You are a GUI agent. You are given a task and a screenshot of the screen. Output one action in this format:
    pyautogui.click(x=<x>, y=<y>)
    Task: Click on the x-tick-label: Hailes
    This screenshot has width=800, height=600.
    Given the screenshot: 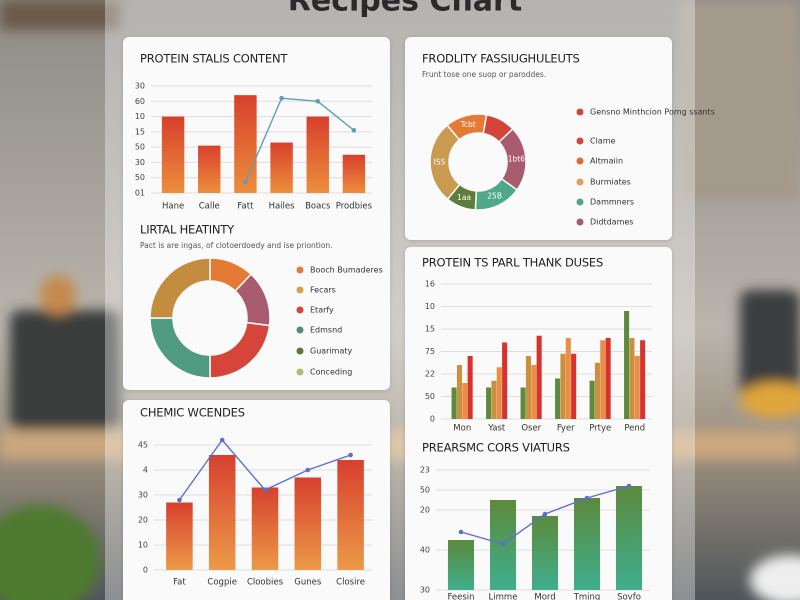 What is the action you would take?
    pyautogui.click(x=282, y=207)
    